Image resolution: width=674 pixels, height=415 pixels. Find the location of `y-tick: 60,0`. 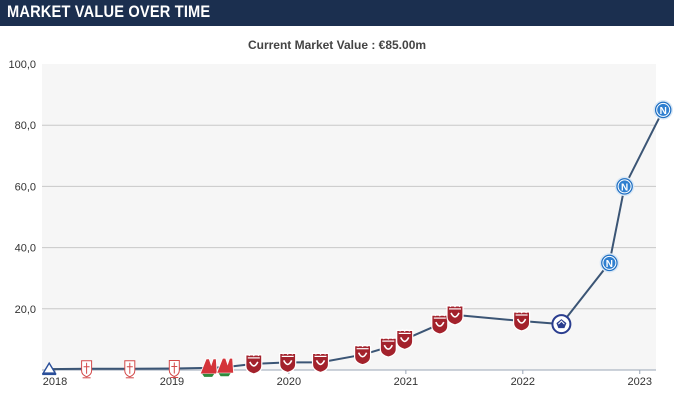

y-tick: 60,0 is located at coordinates (25, 187).